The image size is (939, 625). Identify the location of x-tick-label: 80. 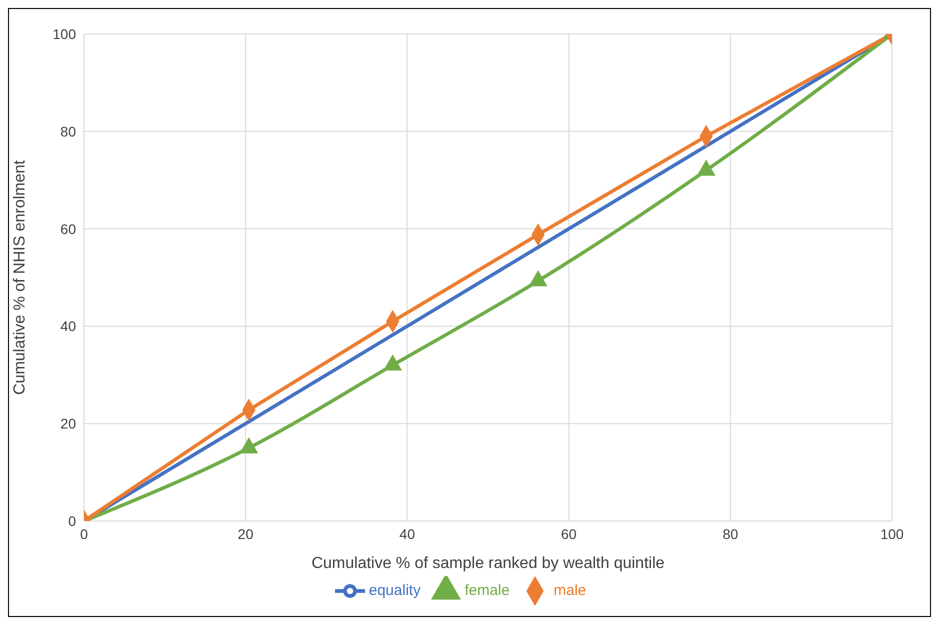
(730, 534).